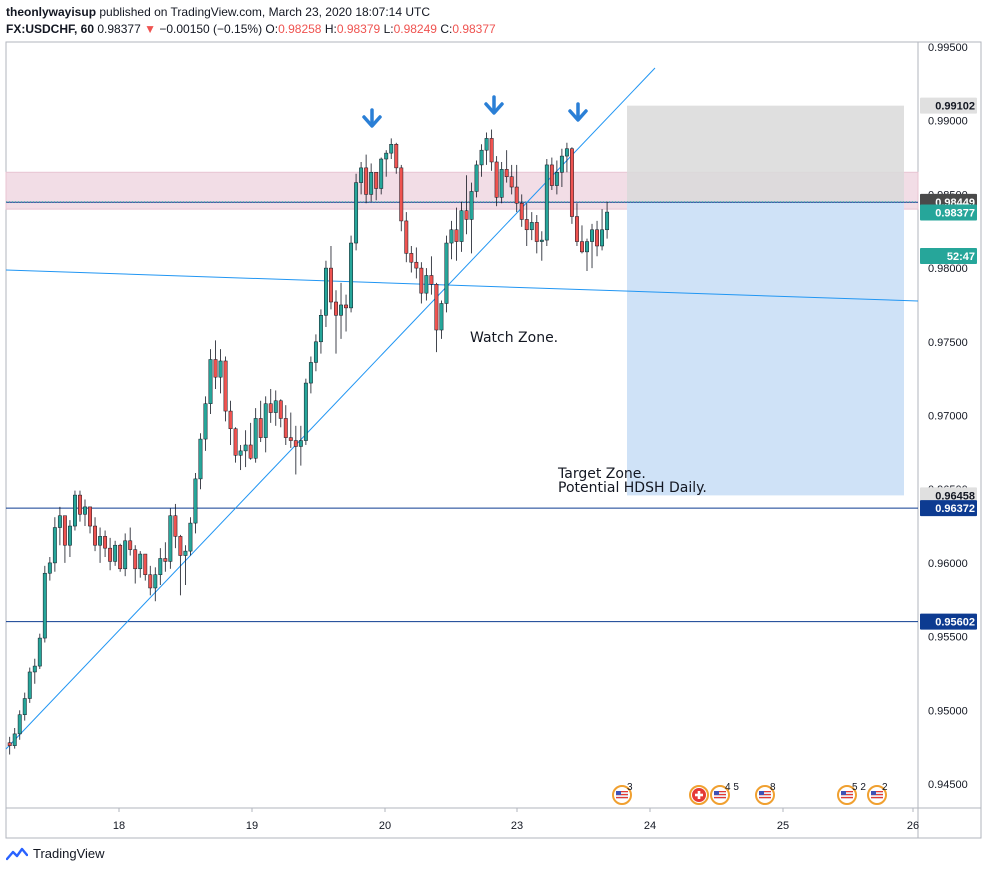  Describe the element at coordinates (514, 338) in the screenshot. I see `annotation-watch-zone: Watch Zone.` at that location.